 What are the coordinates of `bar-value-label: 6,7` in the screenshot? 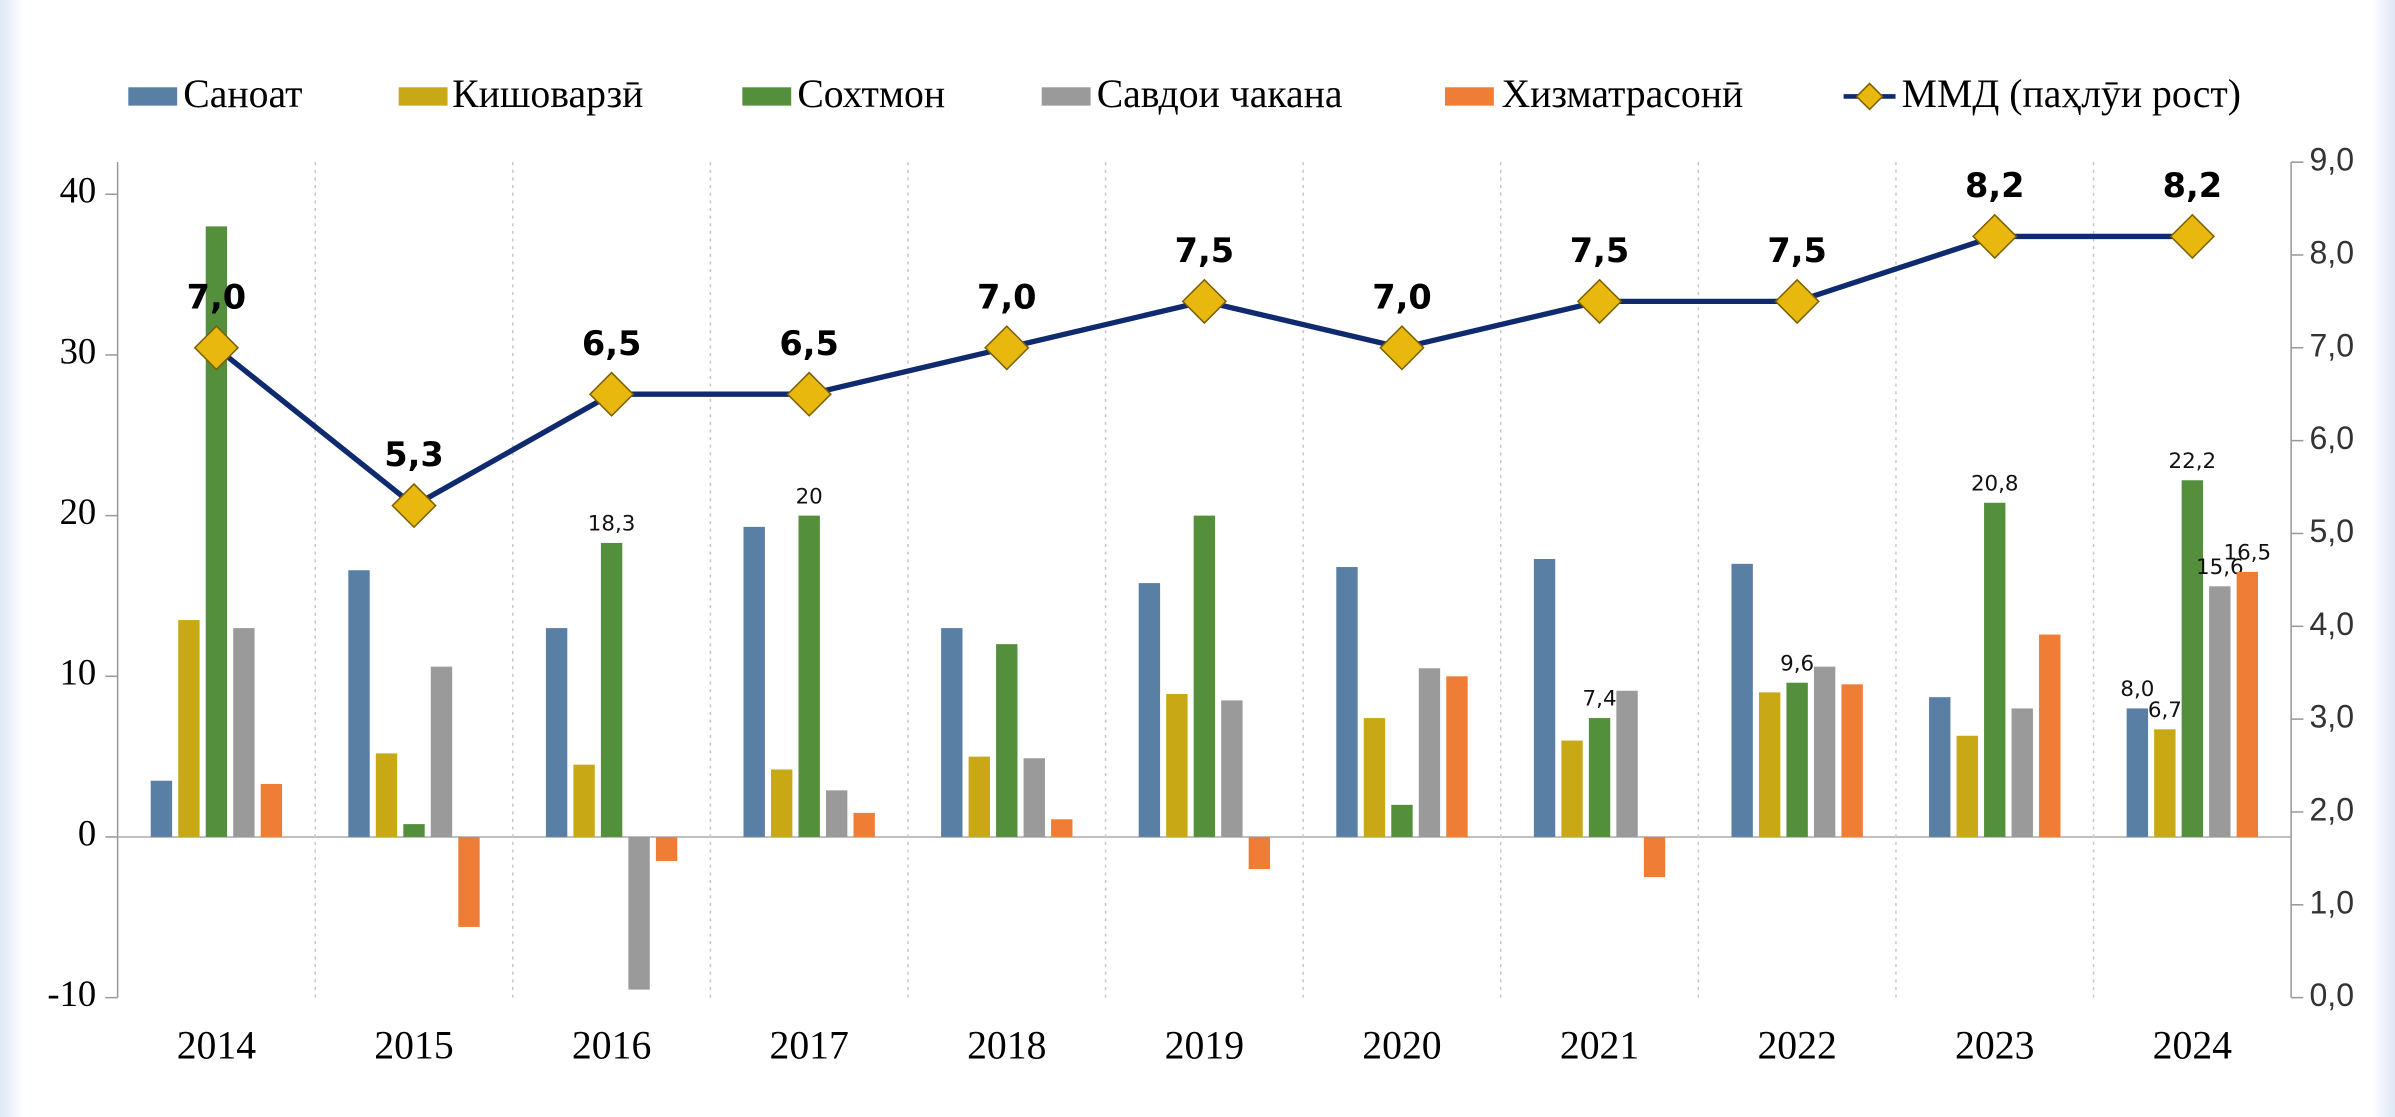 It's located at (2165, 710).